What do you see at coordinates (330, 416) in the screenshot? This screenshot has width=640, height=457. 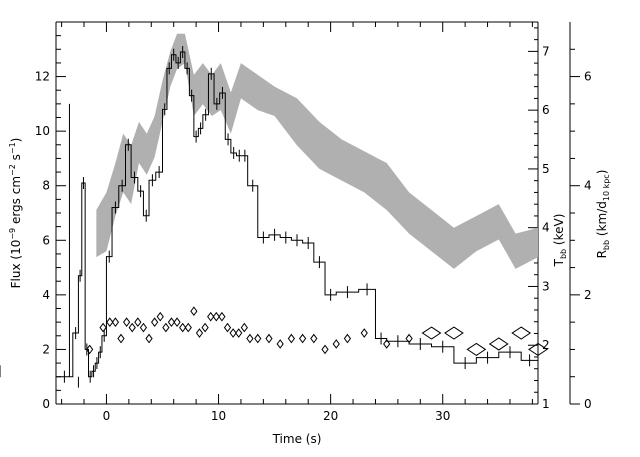 I see `x-tick-label-20: 20` at bounding box center [330, 416].